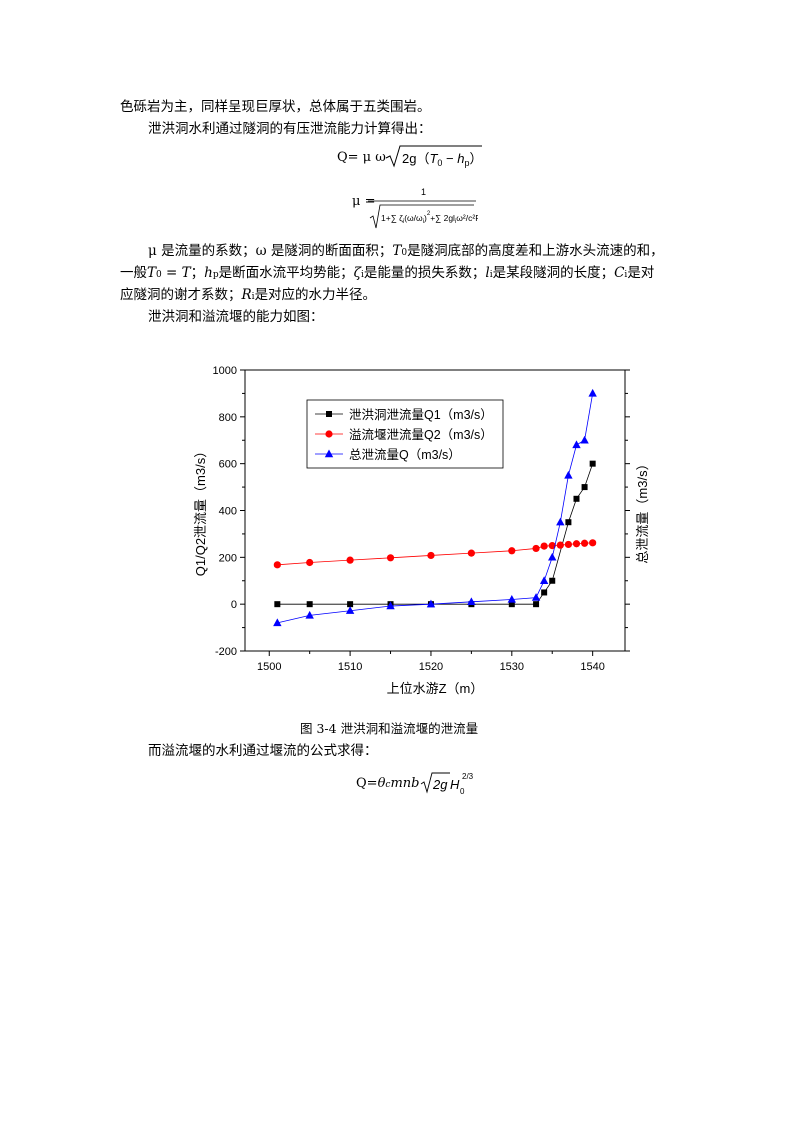 The height and width of the screenshot is (1122, 793). What do you see at coordinates (553, 273) in the screenshot?
I see `para-part-g: 是某段隧洞的长度；` at bounding box center [553, 273].